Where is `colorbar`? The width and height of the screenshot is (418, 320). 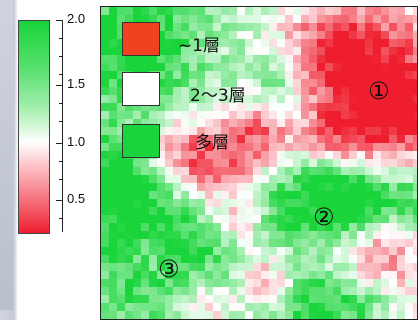 colorbar is located at coordinates (34, 127).